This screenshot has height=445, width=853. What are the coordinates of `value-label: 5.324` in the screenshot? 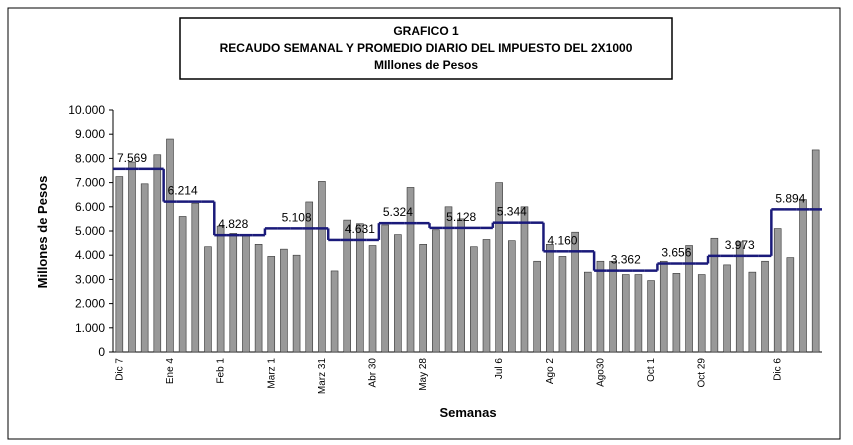 It's located at (398, 212).